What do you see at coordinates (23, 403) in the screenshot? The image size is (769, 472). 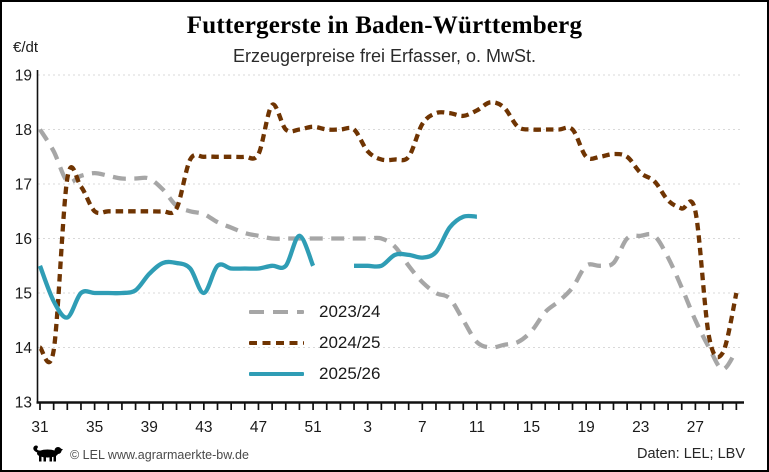 I see `y-tick-label: 13` at bounding box center [23, 403].